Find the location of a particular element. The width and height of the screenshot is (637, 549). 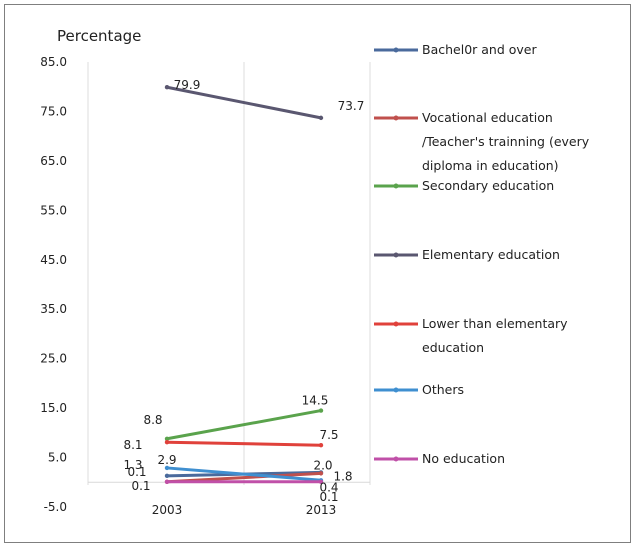

legend-entry-line: /Teacher's trainning (every is located at coordinates (506, 141).